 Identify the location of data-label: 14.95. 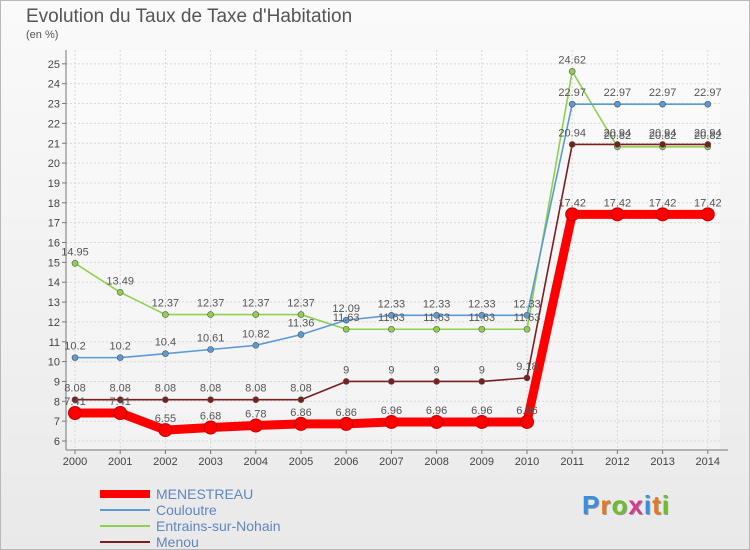
(75, 252).